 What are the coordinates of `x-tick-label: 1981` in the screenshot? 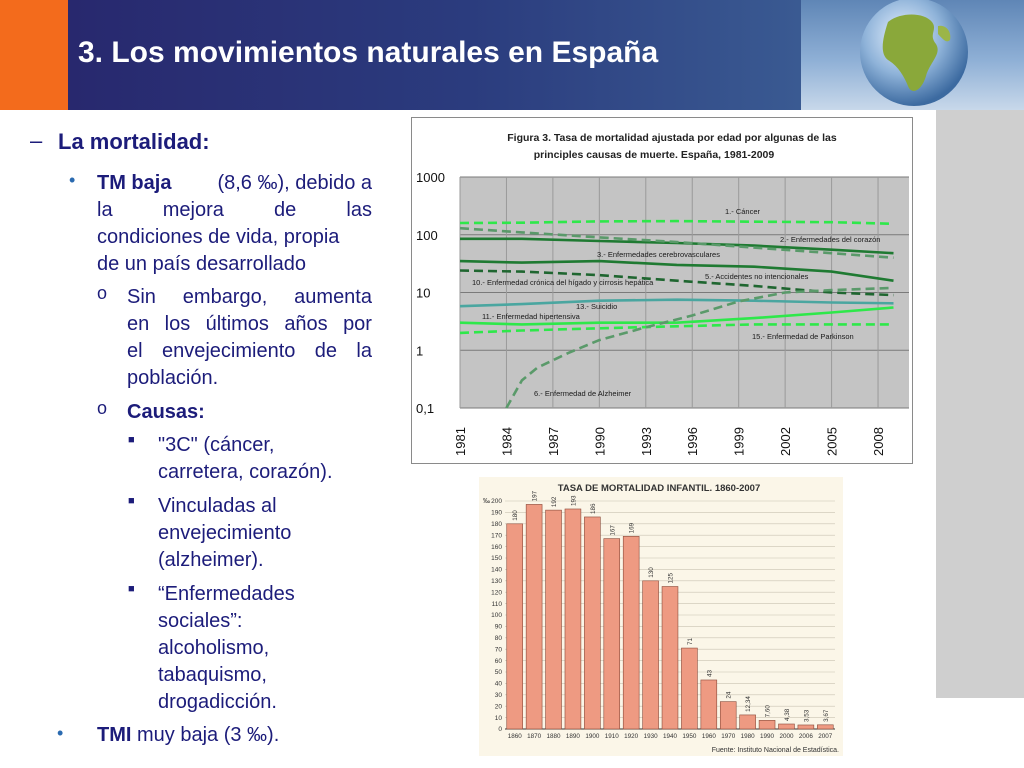 It's located at (460, 441).